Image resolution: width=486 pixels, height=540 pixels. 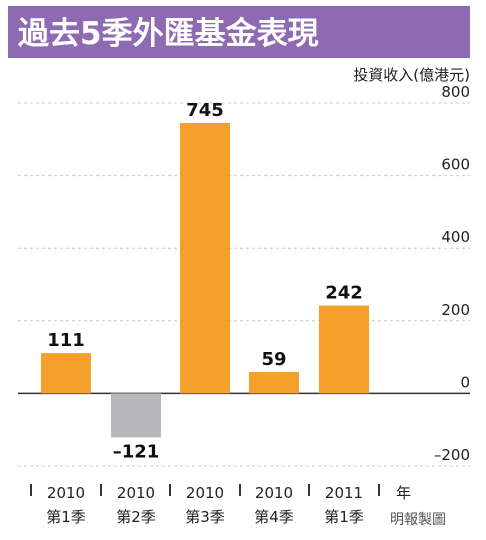 I want to click on y-tick-label: 200, so click(x=455, y=310).